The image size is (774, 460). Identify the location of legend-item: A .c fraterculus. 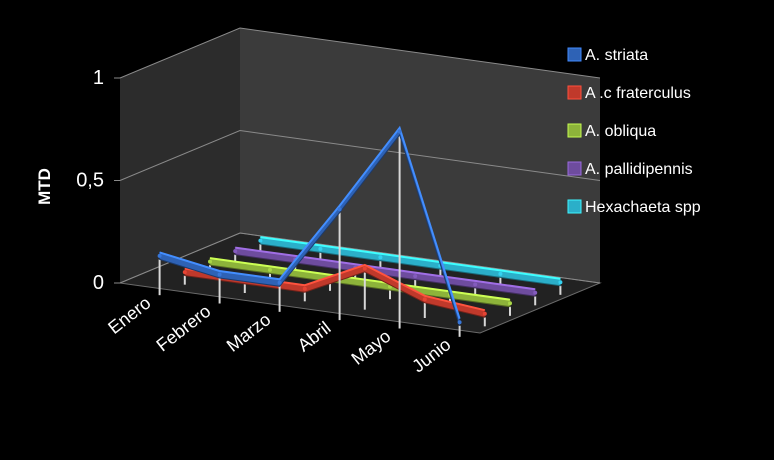
(629, 93).